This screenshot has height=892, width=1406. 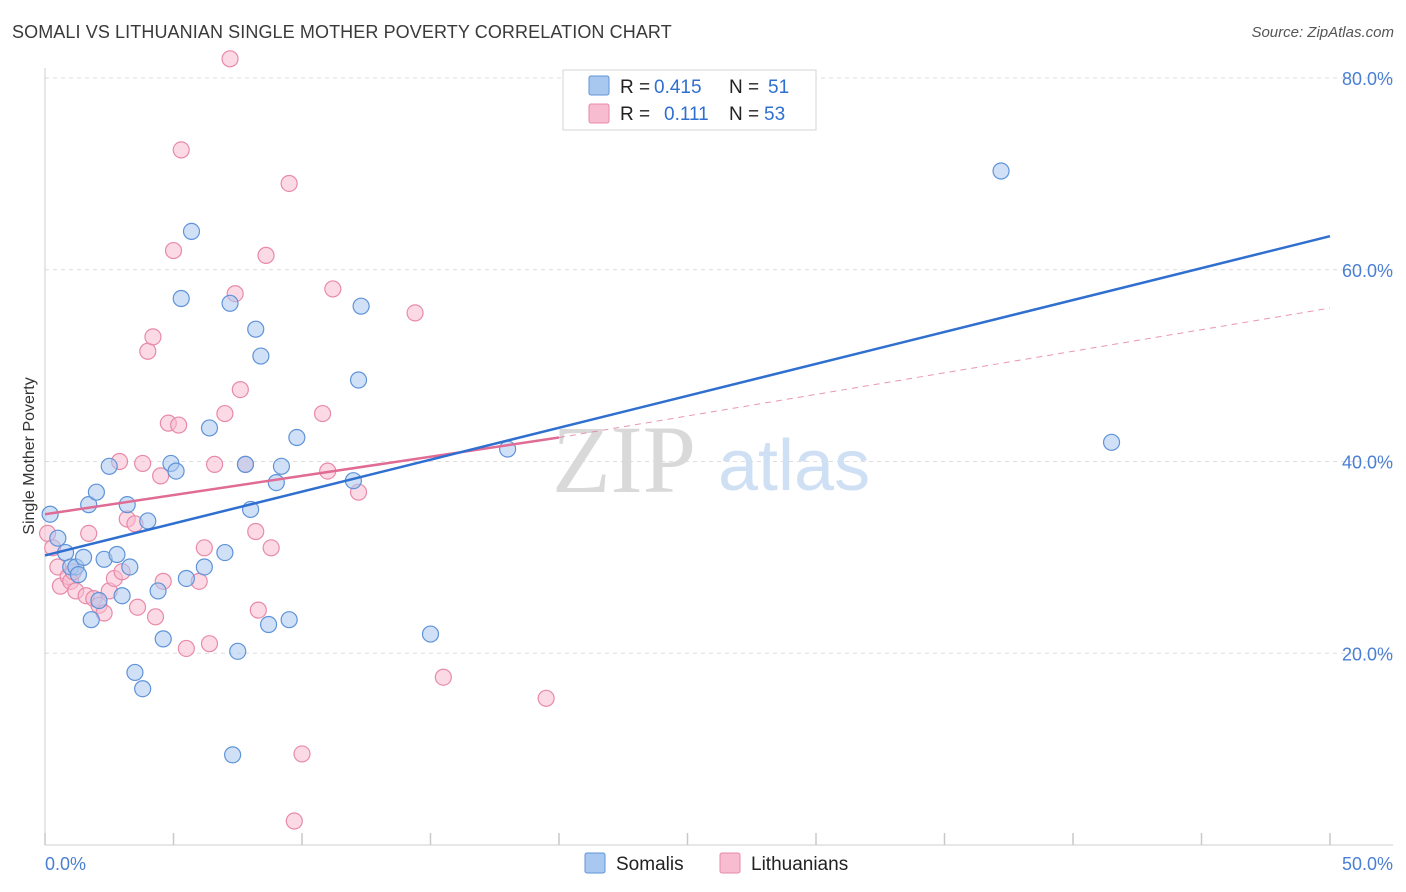 What do you see at coordinates (599, 85) in the screenshot?
I see `legend-swatch-somalis` at bounding box center [599, 85].